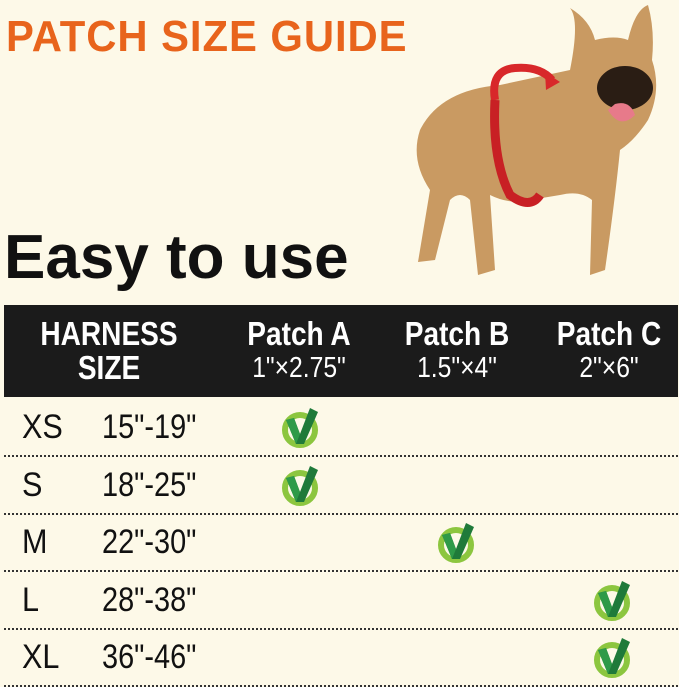 The height and width of the screenshot is (687, 679). I want to click on table-row: XS 15"-19", so click(341, 428).